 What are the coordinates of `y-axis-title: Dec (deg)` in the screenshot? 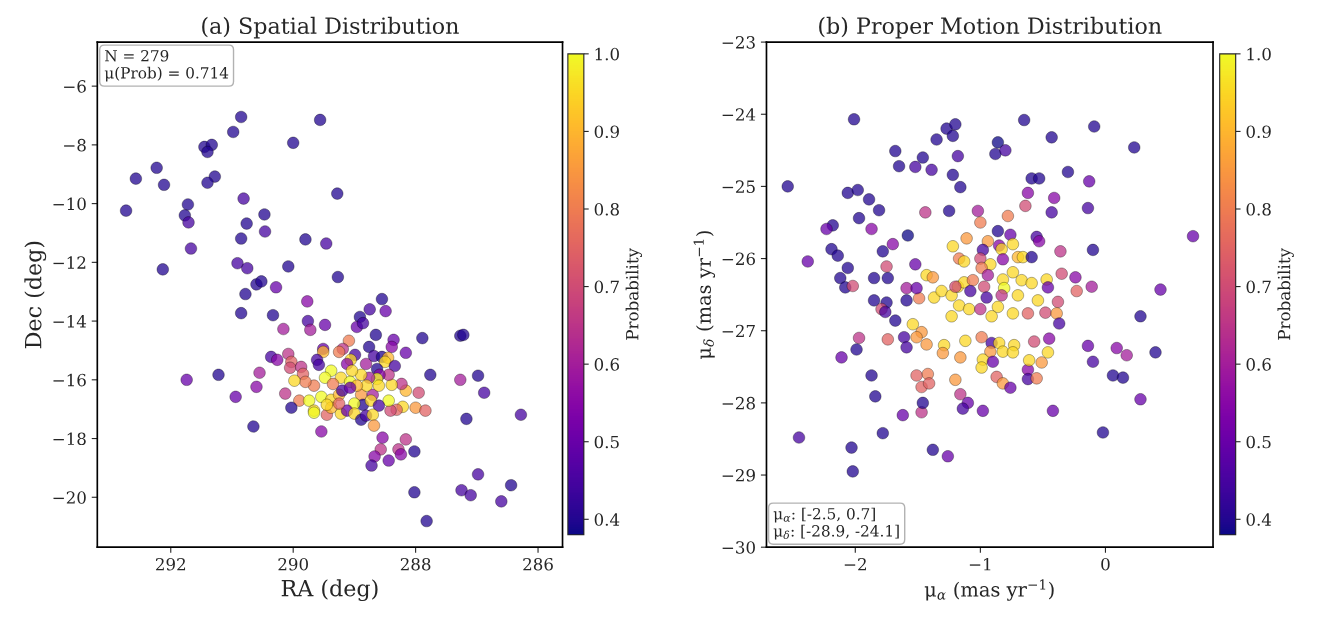 It's located at (35, 295).